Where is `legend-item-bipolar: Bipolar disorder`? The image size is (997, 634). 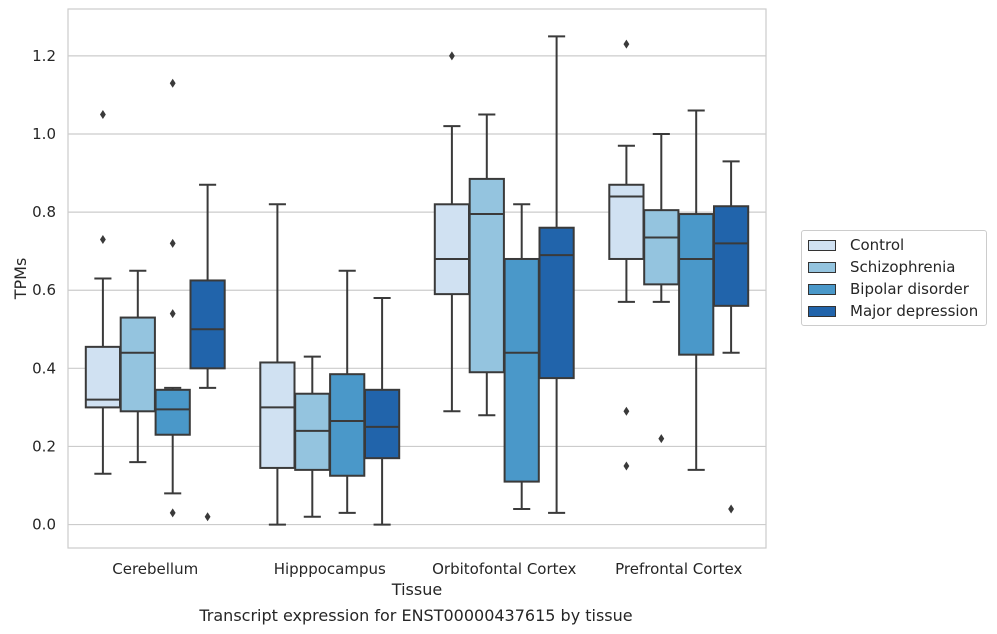
legend-item-bipolar: Bipolar disorder is located at coordinates (888, 289).